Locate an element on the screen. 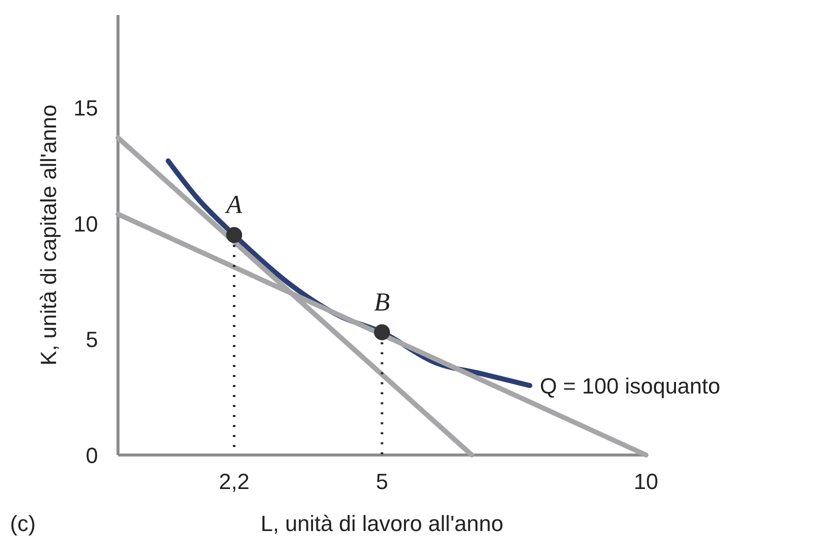  y-tick-label: 5 is located at coordinates (92, 339).